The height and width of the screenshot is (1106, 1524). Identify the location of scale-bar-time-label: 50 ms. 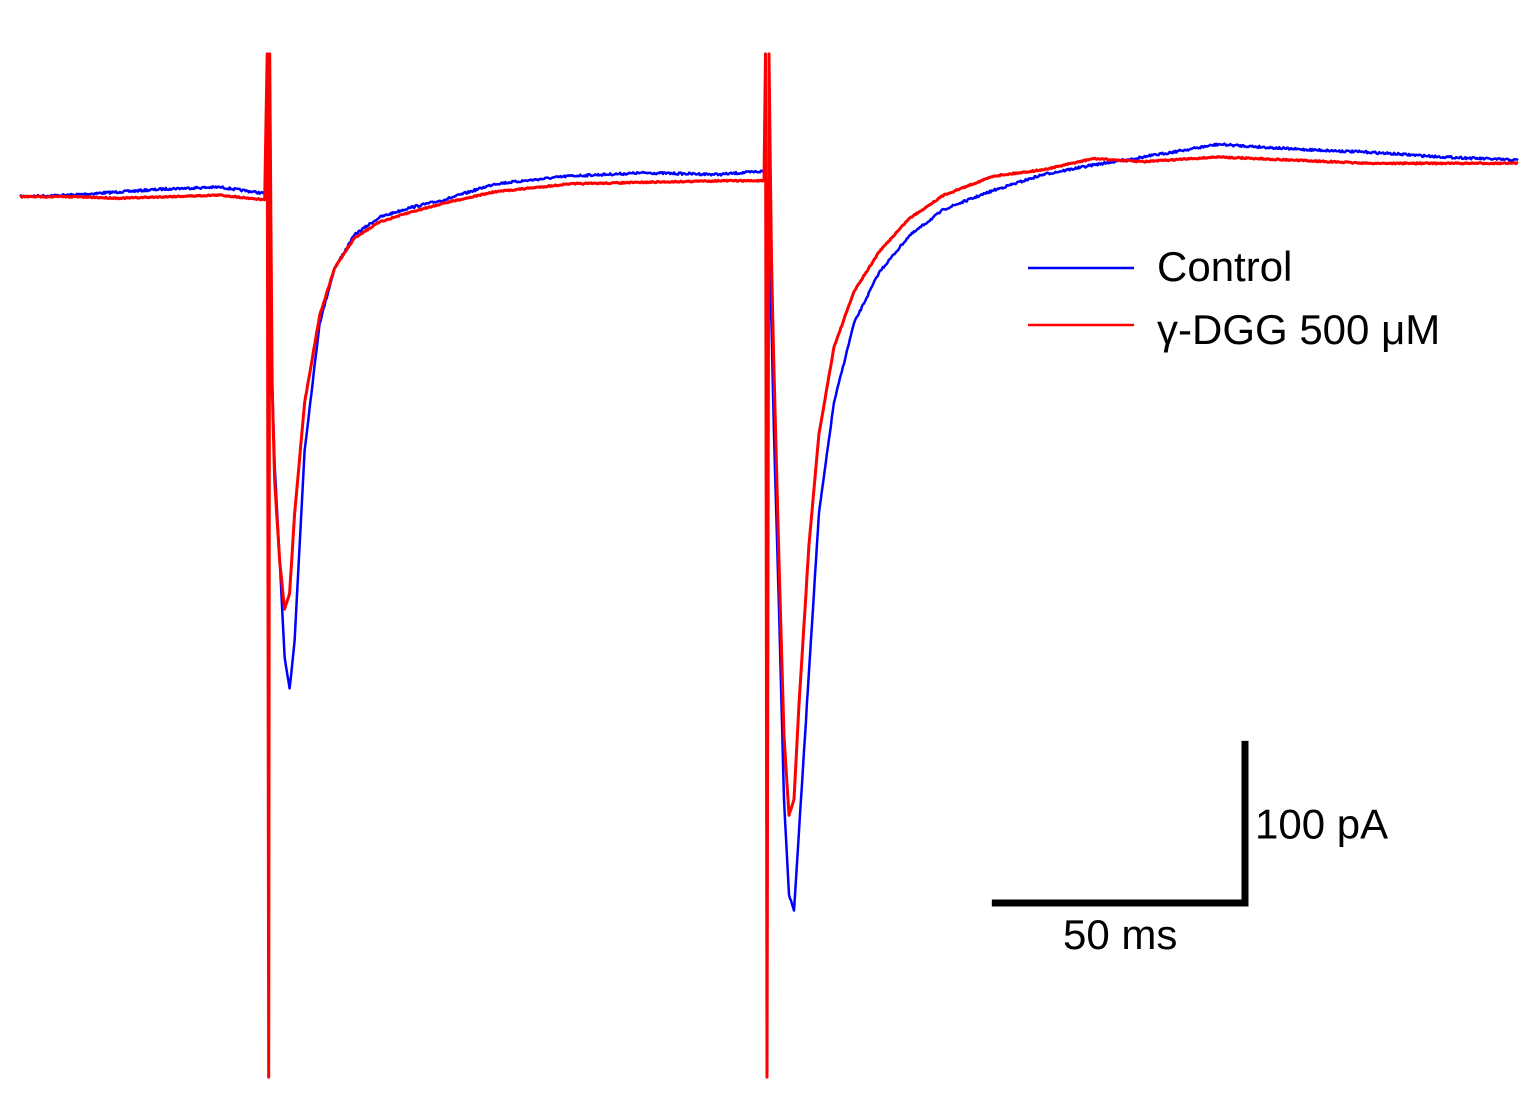
(1120, 934).